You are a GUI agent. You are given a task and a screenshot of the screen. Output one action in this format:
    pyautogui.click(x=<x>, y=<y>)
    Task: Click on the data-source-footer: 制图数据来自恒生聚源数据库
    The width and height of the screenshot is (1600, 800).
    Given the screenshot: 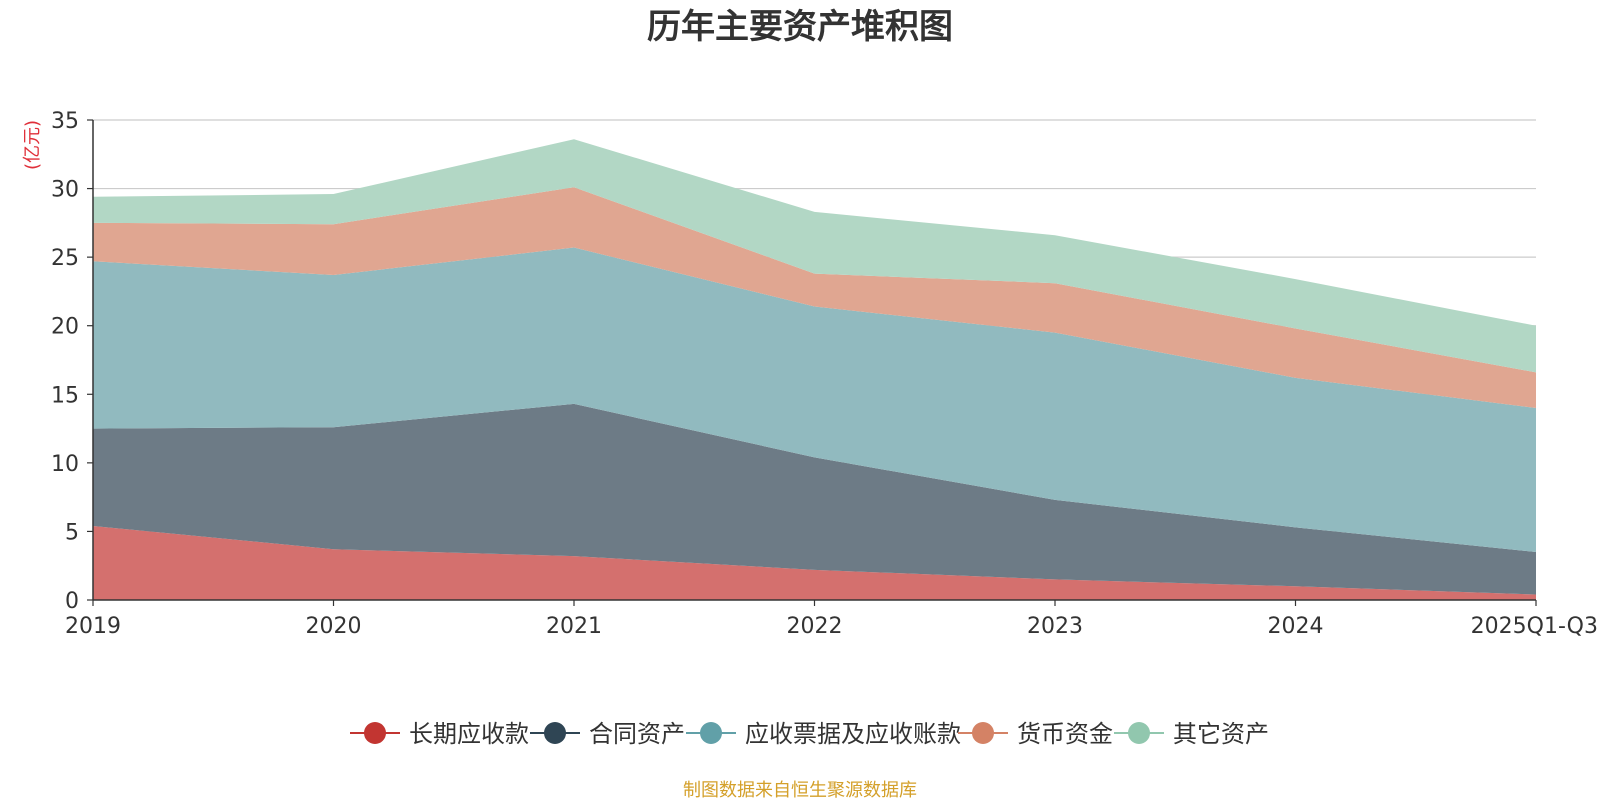 What is the action you would take?
    pyautogui.click(x=800, y=790)
    